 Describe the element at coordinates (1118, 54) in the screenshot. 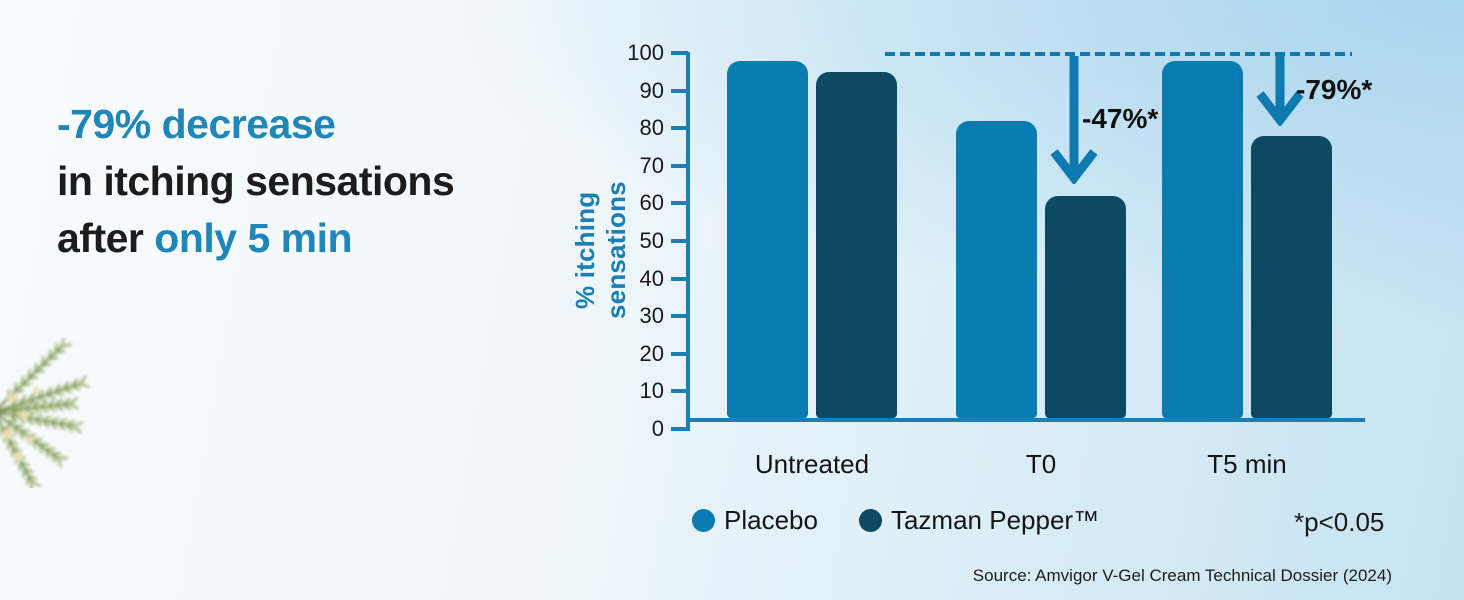

I see `reference-dashed-line` at that location.